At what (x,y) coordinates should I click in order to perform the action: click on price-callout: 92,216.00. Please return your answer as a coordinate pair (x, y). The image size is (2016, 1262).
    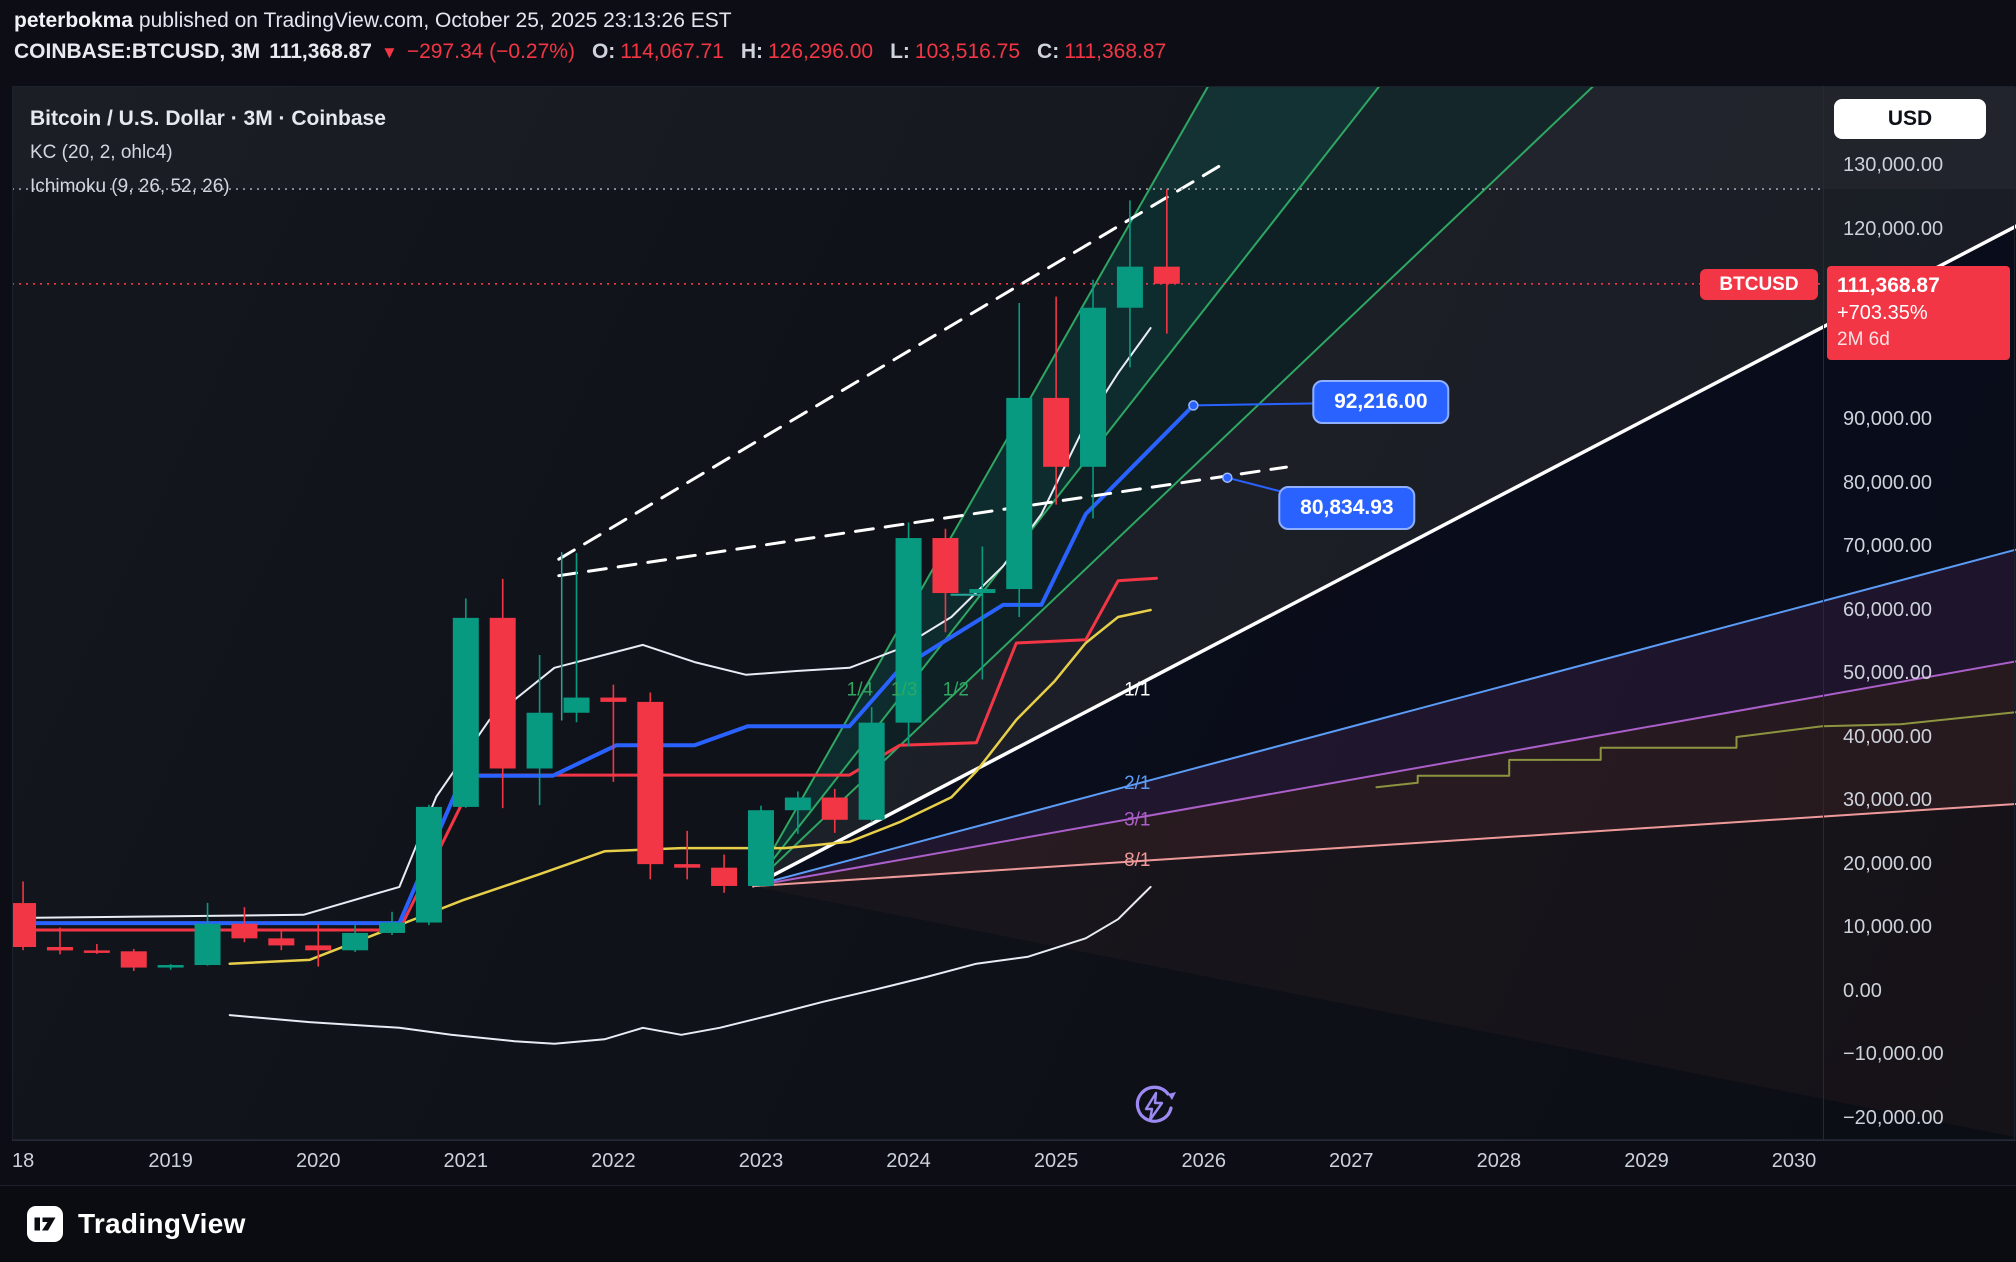
    Looking at the image, I should click on (1381, 402).